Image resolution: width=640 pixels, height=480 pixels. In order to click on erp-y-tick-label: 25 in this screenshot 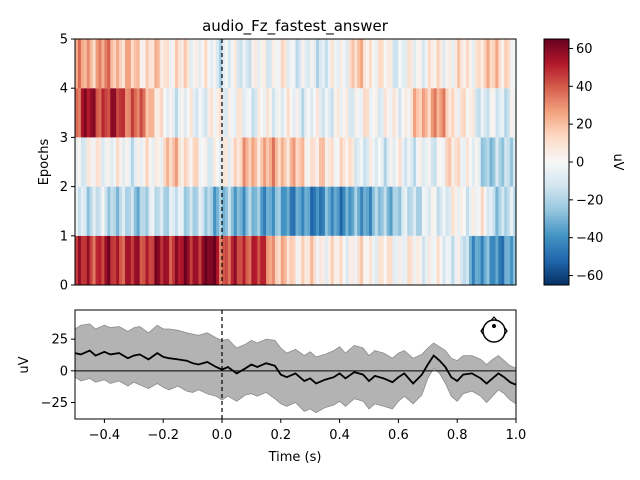, I will do `click(59, 340)`.